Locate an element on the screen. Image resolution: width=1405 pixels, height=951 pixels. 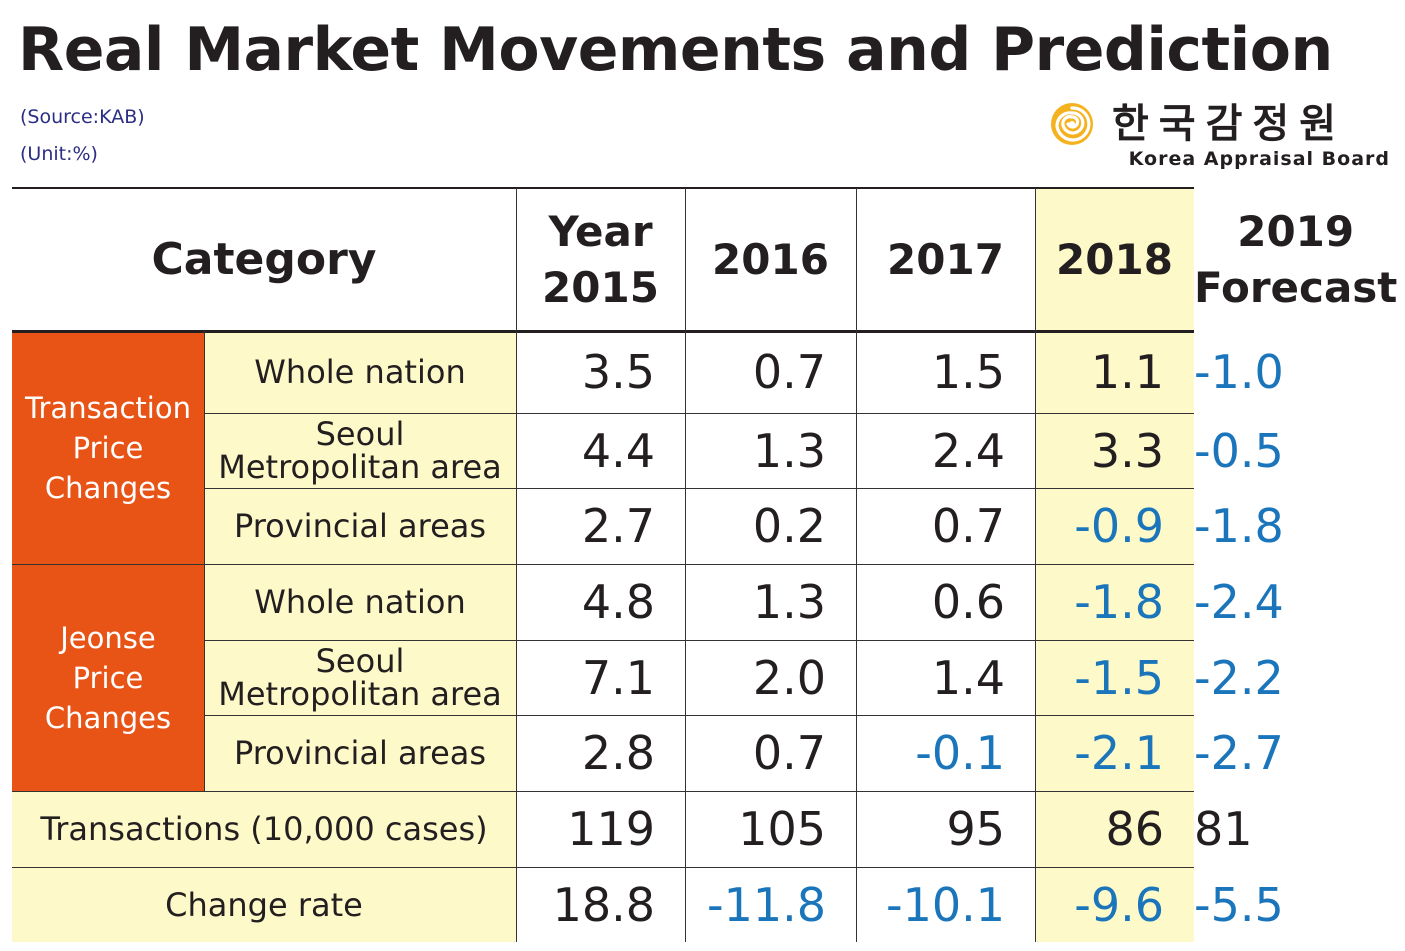
value-cell: 1.3 is located at coordinates (770, 602).